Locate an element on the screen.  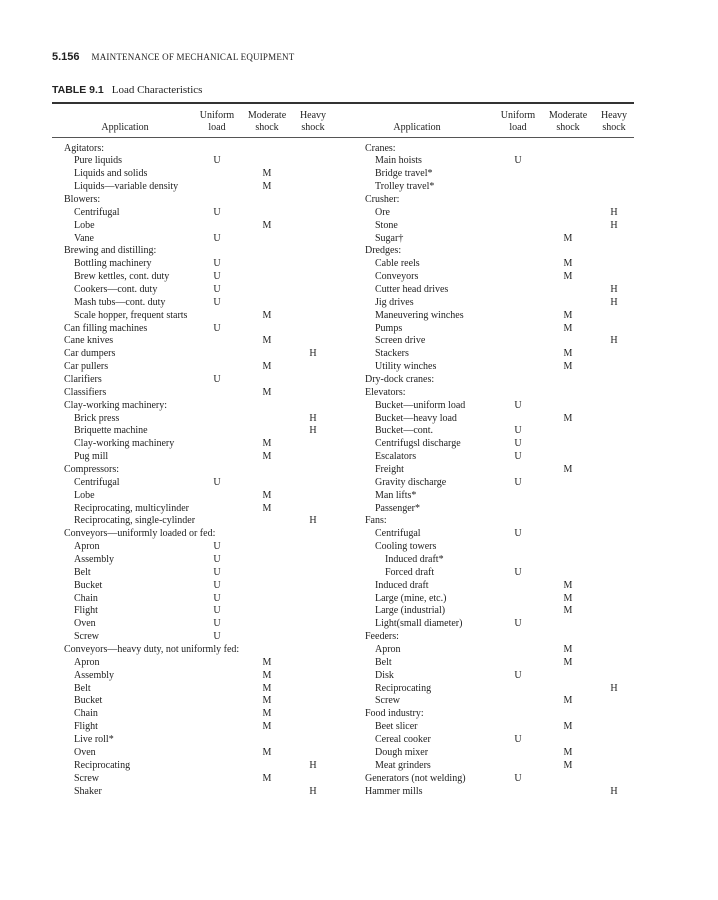
table-row-label: Bucket—heavy load is located at coordinates (416, 418).